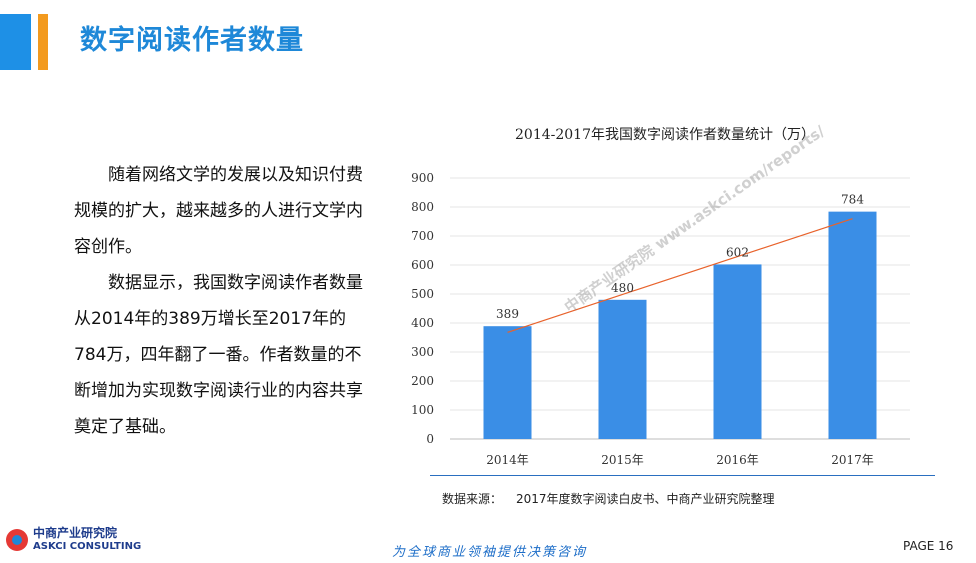 The height and width of the screenshot is (563, 976). Describe the element at coordinates (665, 135) in the screenshot. I see `chart-title: 2014-2017年我国数字阅读作者数量统计（万）` at that location.